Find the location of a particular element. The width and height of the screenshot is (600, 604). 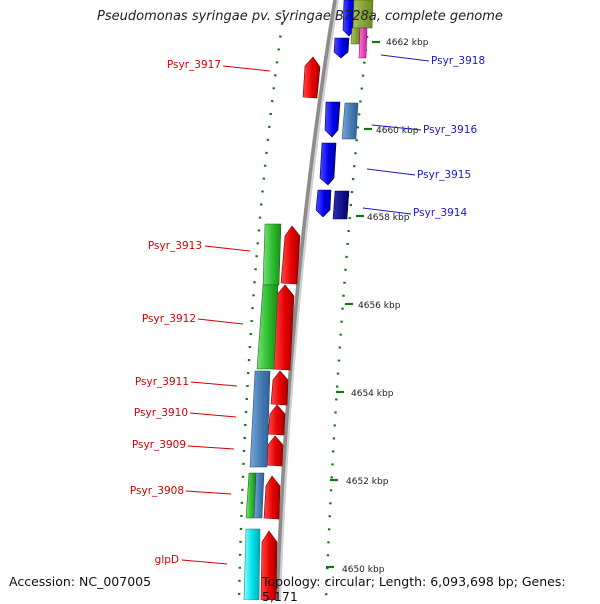

forward-cog-boxes is located at coordinates (262, 411).